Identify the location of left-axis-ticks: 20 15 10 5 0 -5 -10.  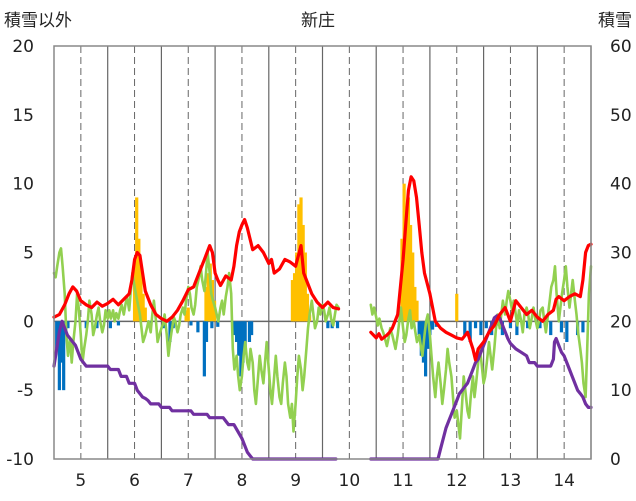
(20, 253).